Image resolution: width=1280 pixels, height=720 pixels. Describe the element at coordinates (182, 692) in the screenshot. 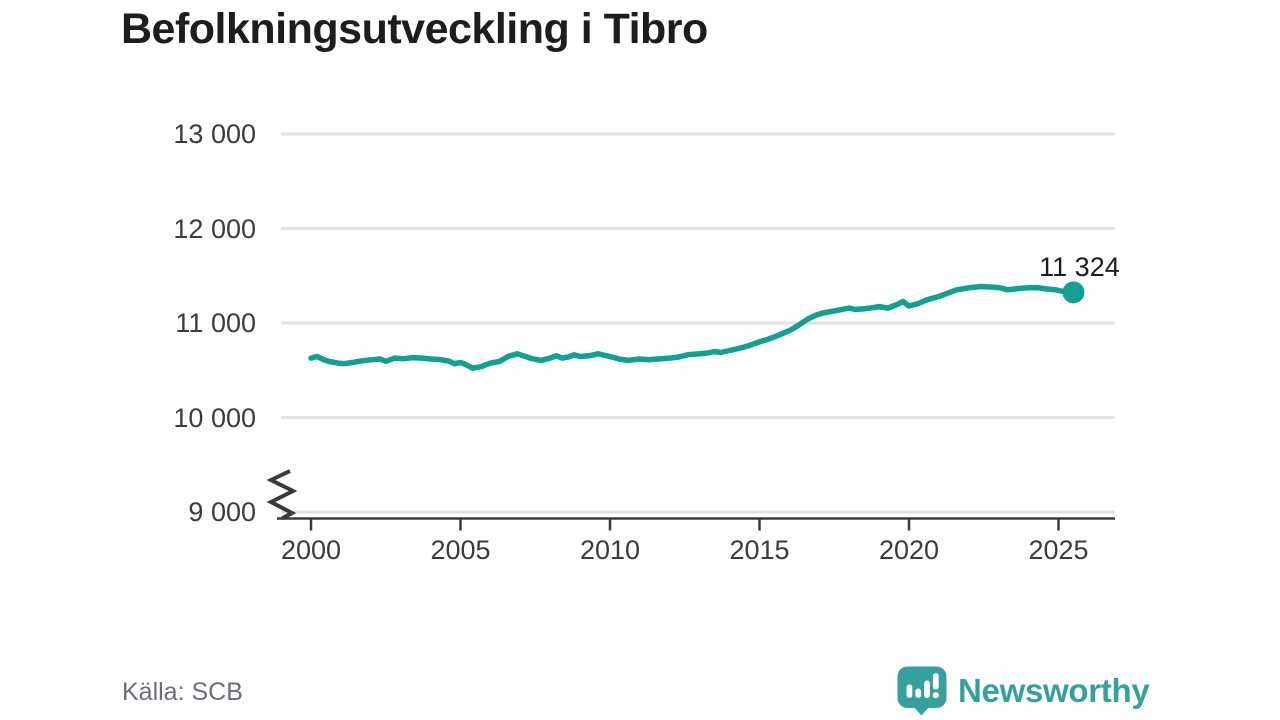

I see `source-caption: Källa: SCB` at that location.